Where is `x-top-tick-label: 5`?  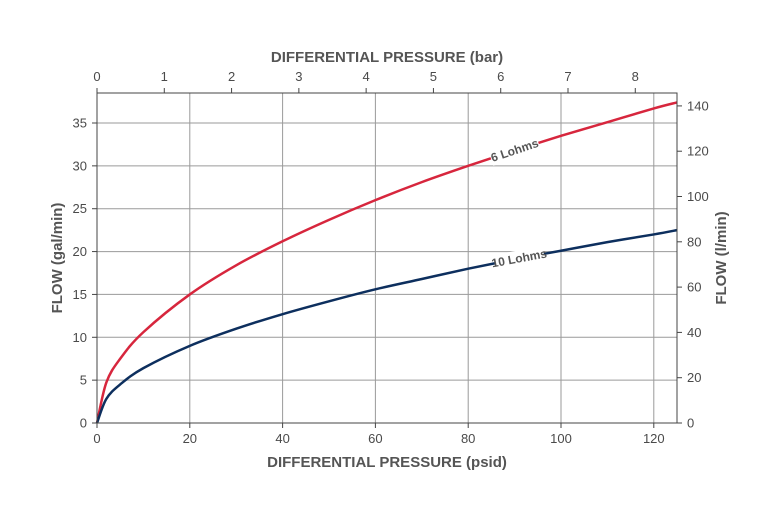 x-top-tick-label: 5 is located at coordinates (433, 76).